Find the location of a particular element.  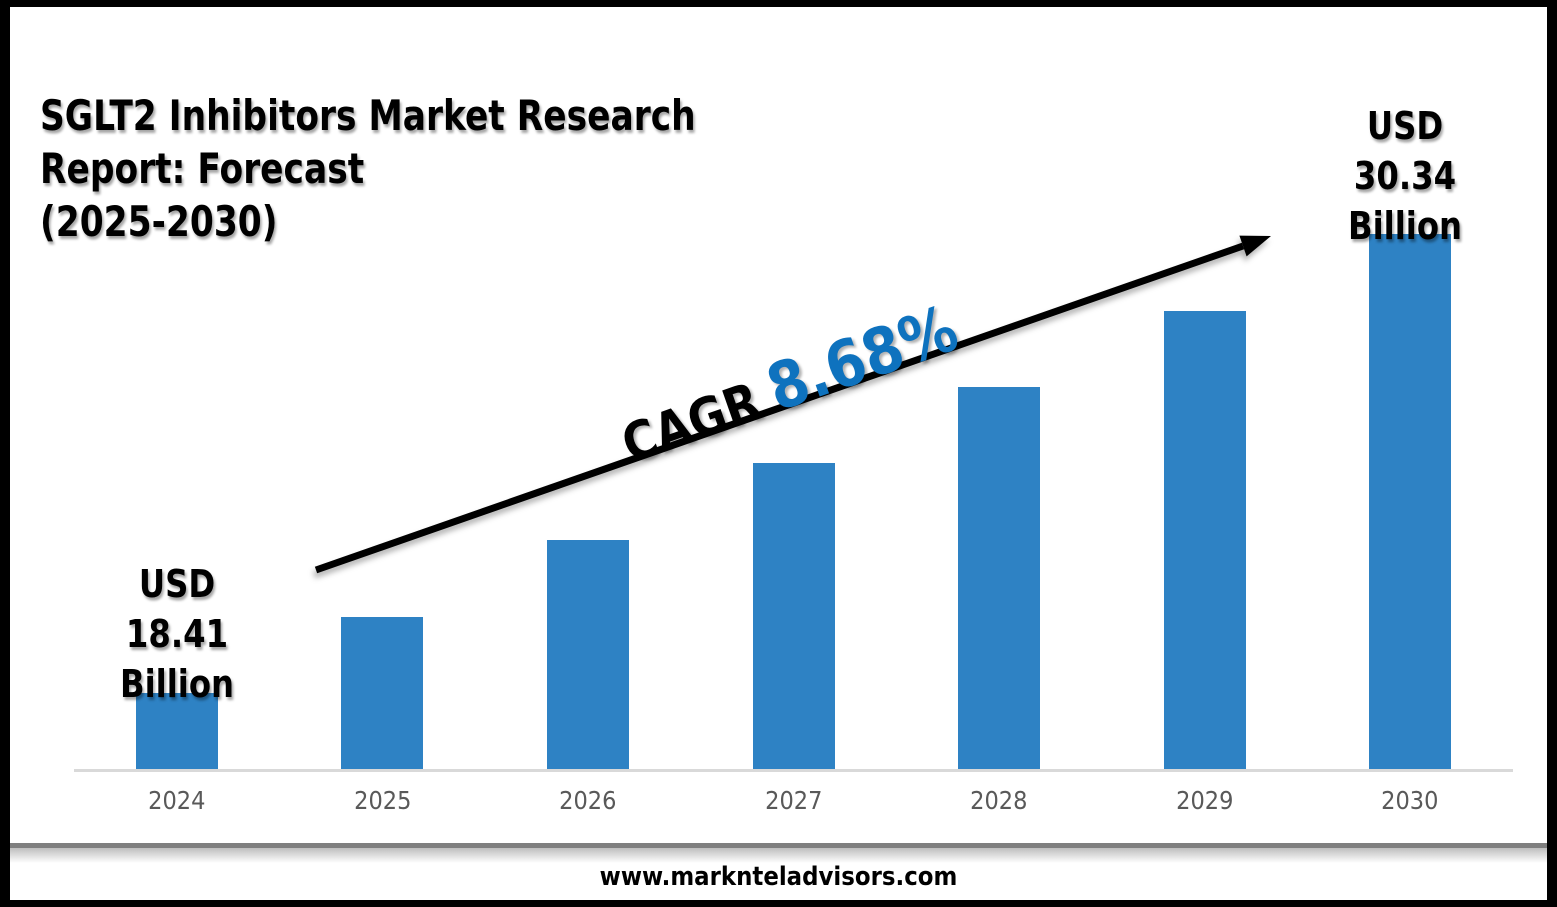

bar-2028 is located at coordinates (999, 578).